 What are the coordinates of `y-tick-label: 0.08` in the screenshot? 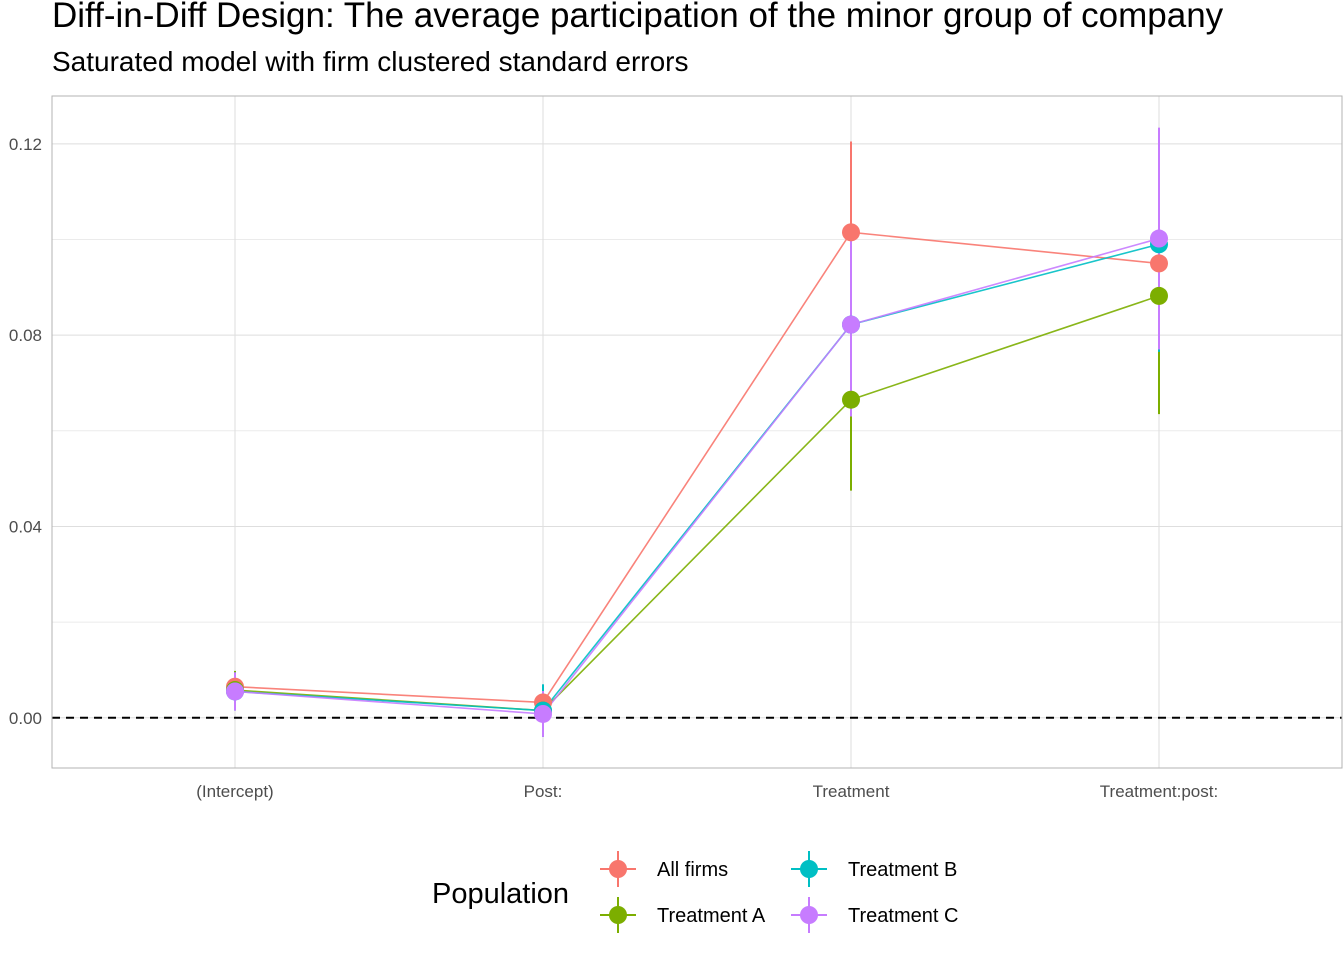 It's located at (25, 335).